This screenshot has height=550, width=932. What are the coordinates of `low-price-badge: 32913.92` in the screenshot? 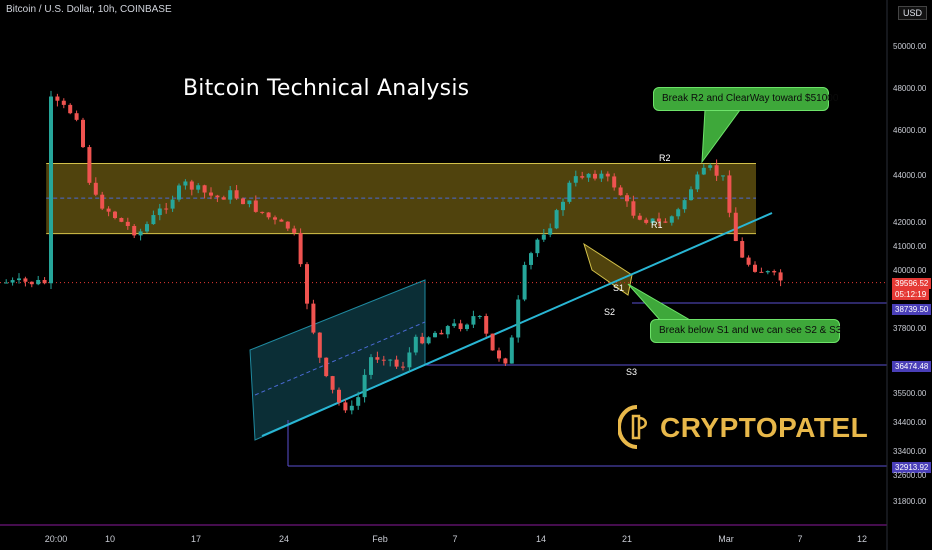 It's located at (912, 467).